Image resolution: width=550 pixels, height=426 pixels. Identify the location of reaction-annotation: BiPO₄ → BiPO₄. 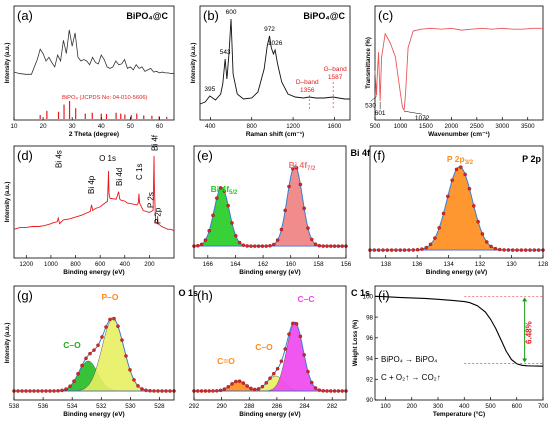
(409, 359).